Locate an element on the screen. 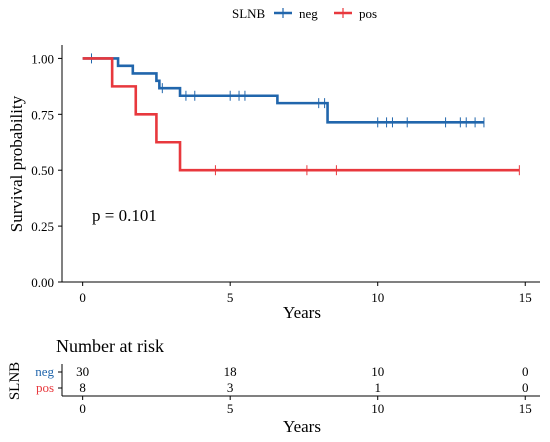  risk-x-tick-label: 5 is located at coordinates (230, 408).